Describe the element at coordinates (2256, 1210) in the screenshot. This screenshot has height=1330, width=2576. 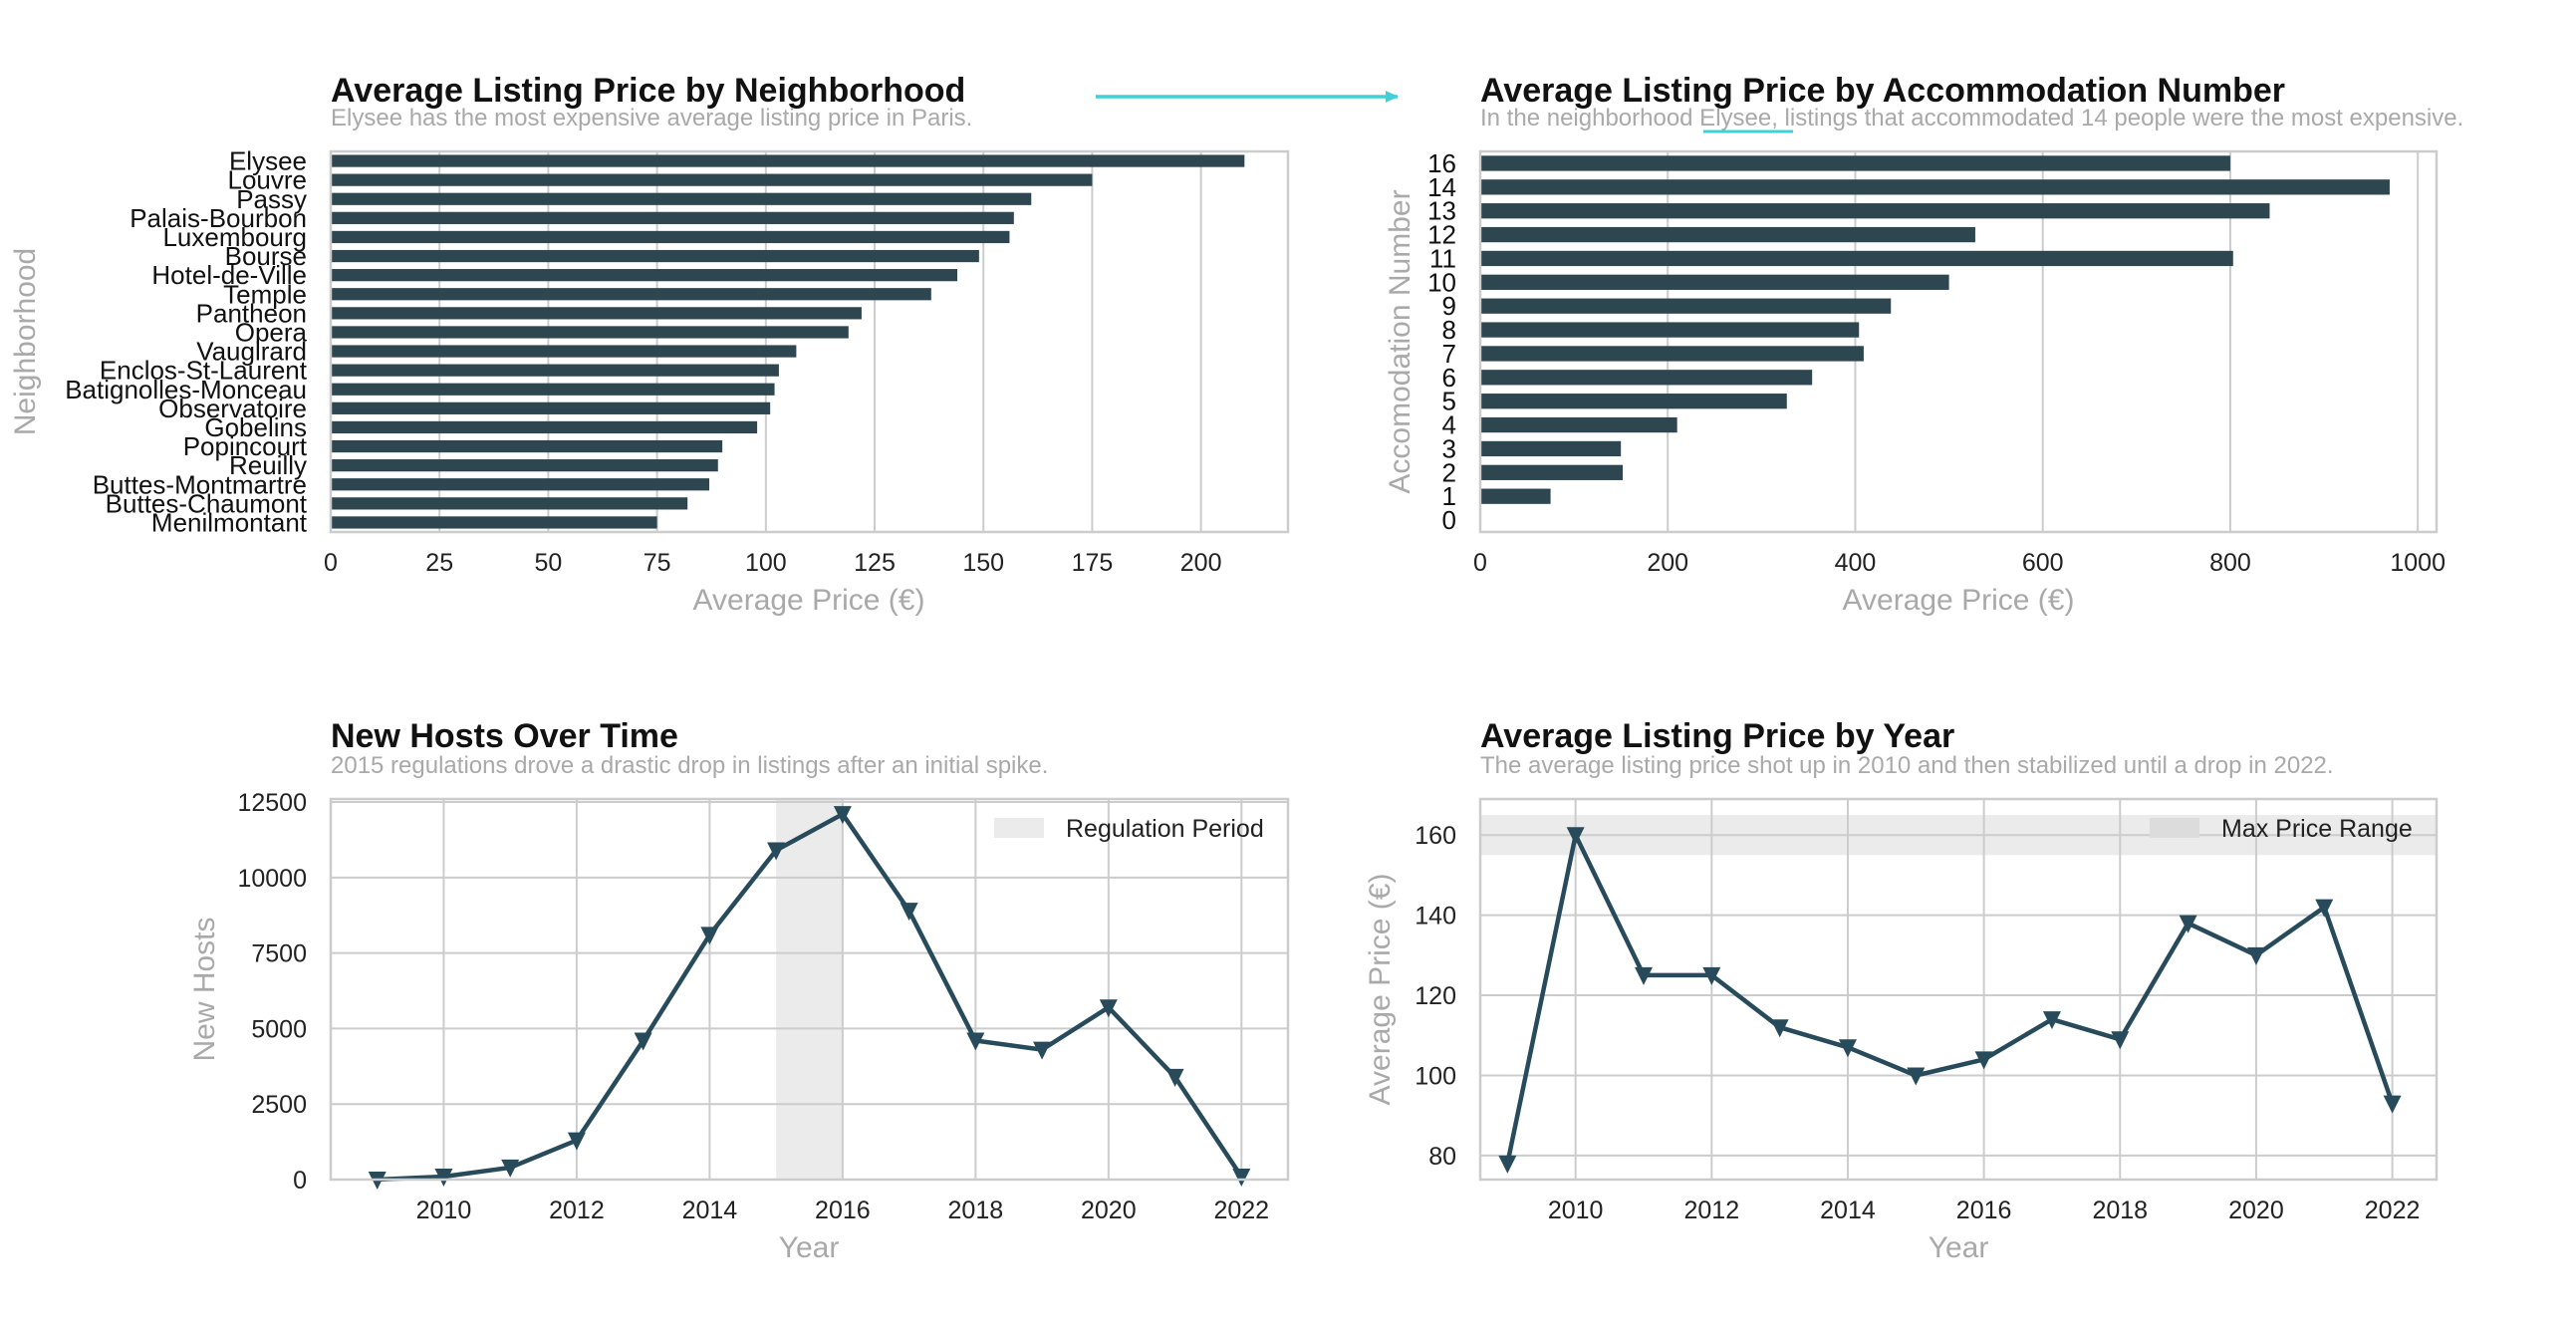
I see `x-tick-label: 2020` at that location.